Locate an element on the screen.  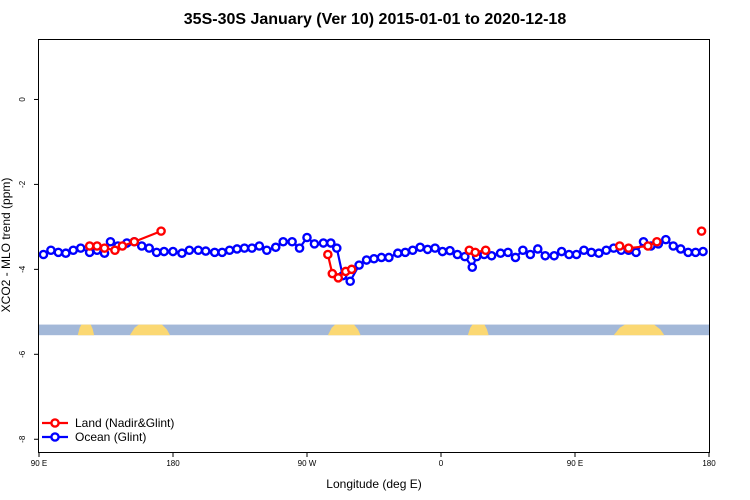
x-tick-label: 90 W is located at coordinates (307, 463).